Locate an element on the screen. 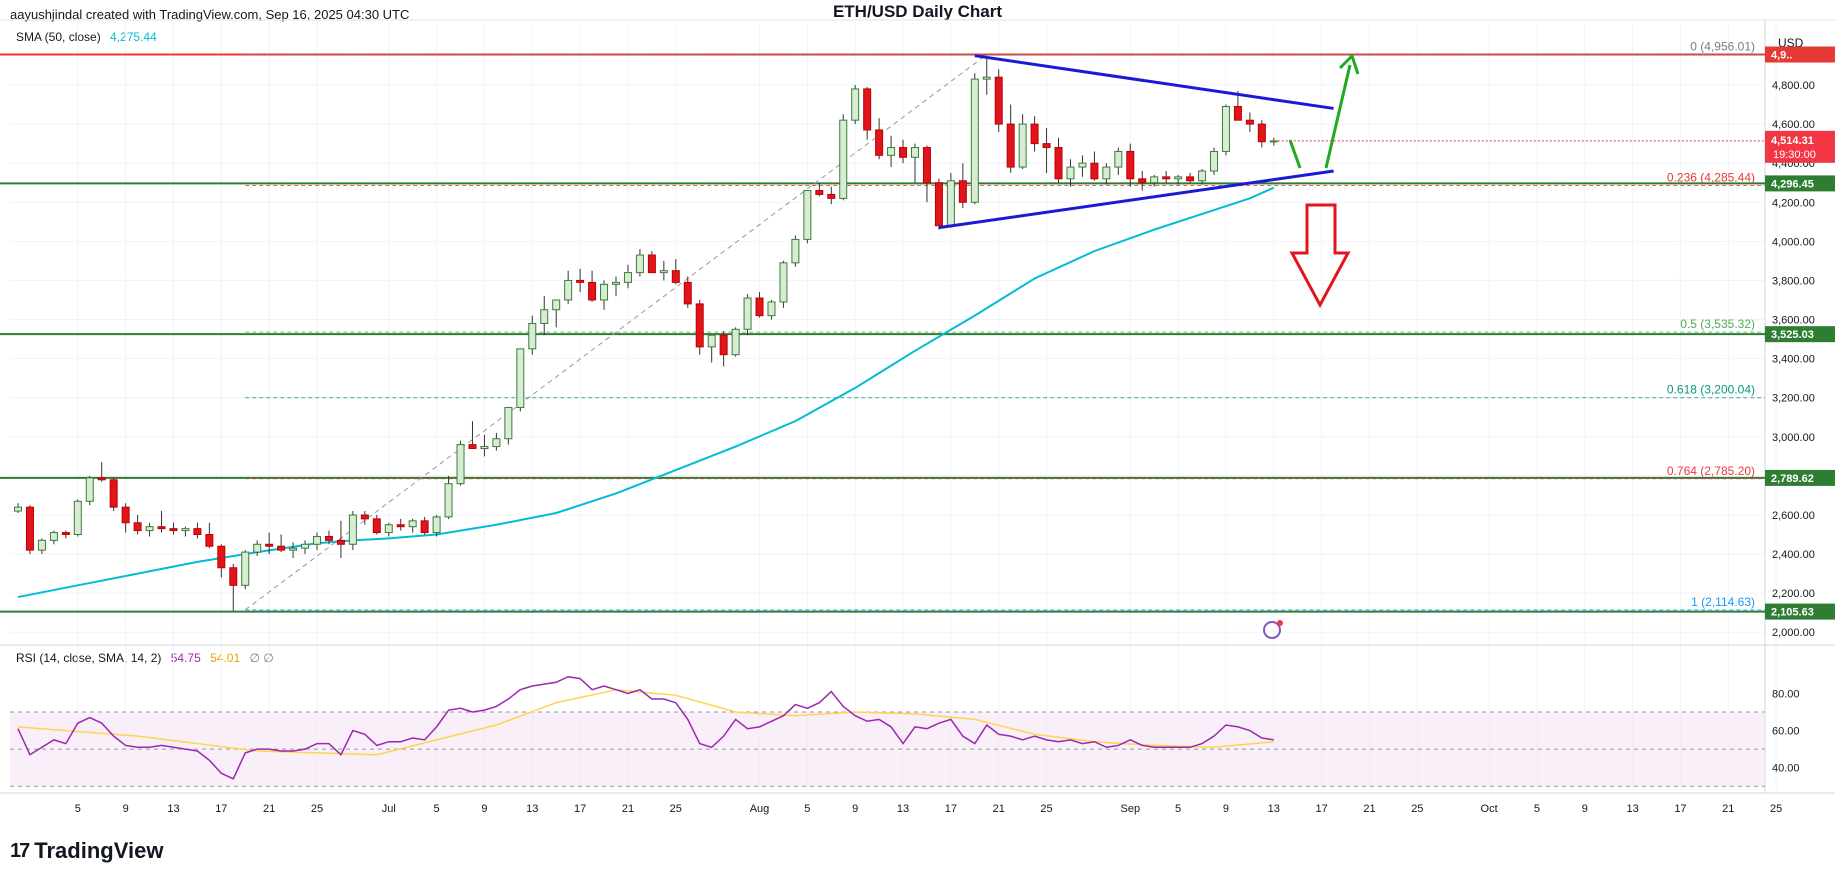 This screenshot has width=1835, height=883. y-tick-label: 3,600.00 is located at coordinates (1793, 321).